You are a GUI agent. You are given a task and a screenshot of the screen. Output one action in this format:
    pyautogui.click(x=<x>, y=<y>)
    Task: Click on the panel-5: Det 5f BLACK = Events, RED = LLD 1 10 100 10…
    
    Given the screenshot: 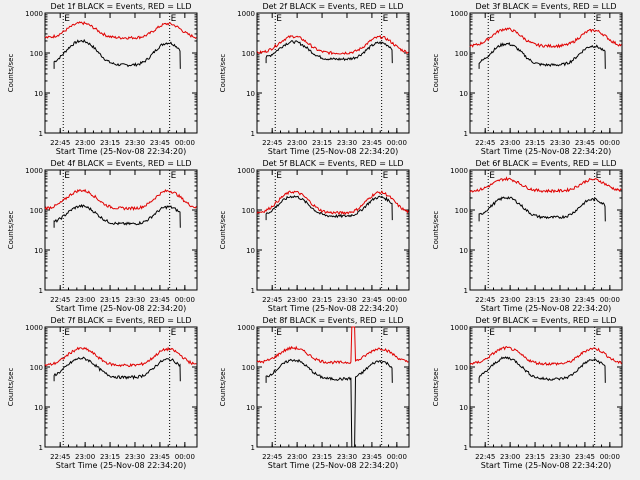 What is the action you would take?
    pyautogui.click(x=314, y=236)
    